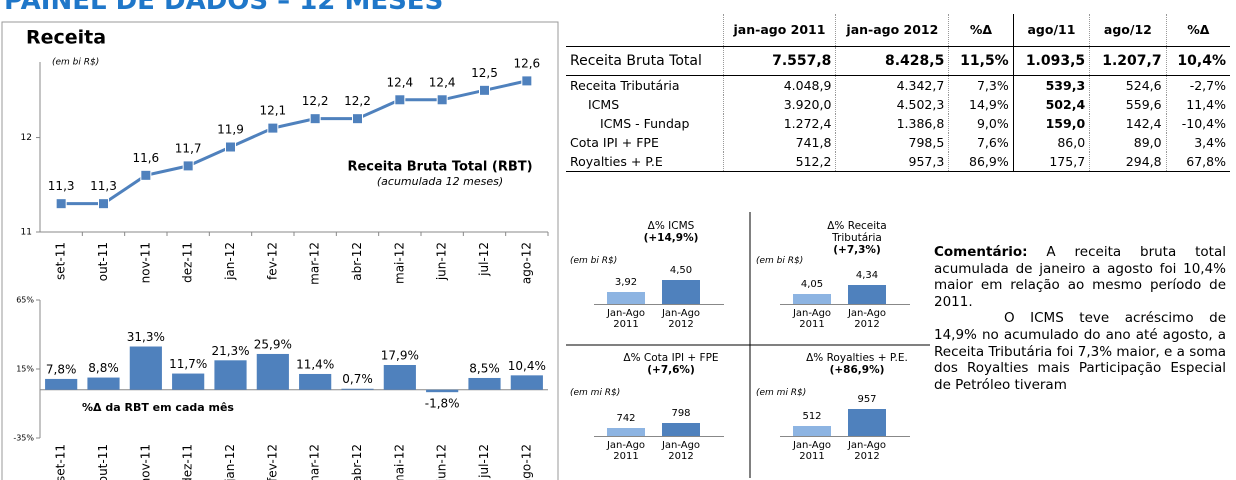 This screenshot has width=1236, height=480. What do you see at coordinates (595, 393) in the screenshot?
I see `chart-unit: (em mi R$)` at bounding box center [595, 393].